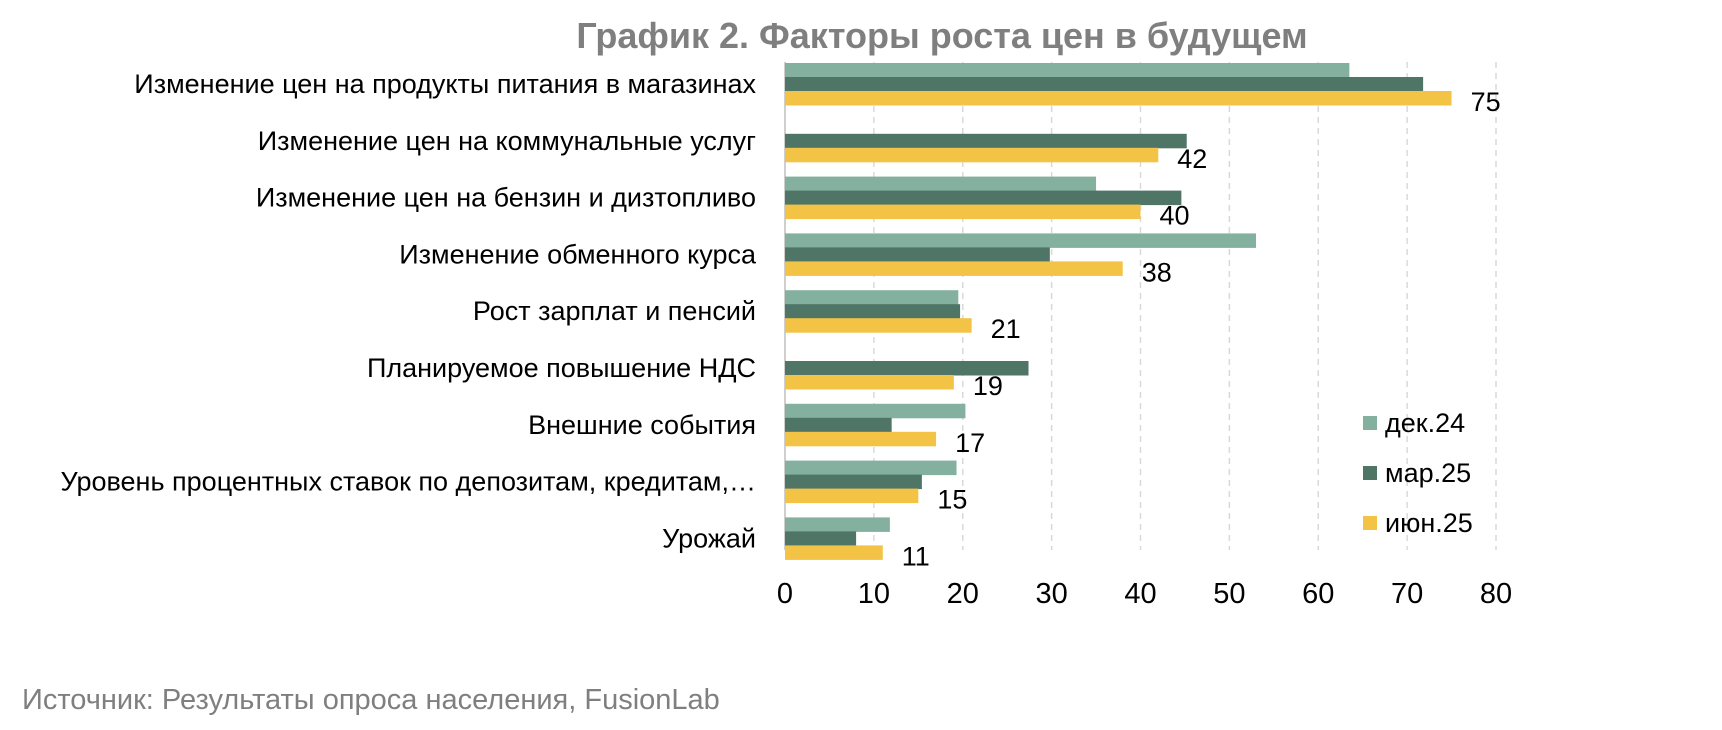 The height and width of the screenshot is (730, 1722). Describe the element at coordinates (916, 556) in the screenshot. I see `data-label: 11` at that location.